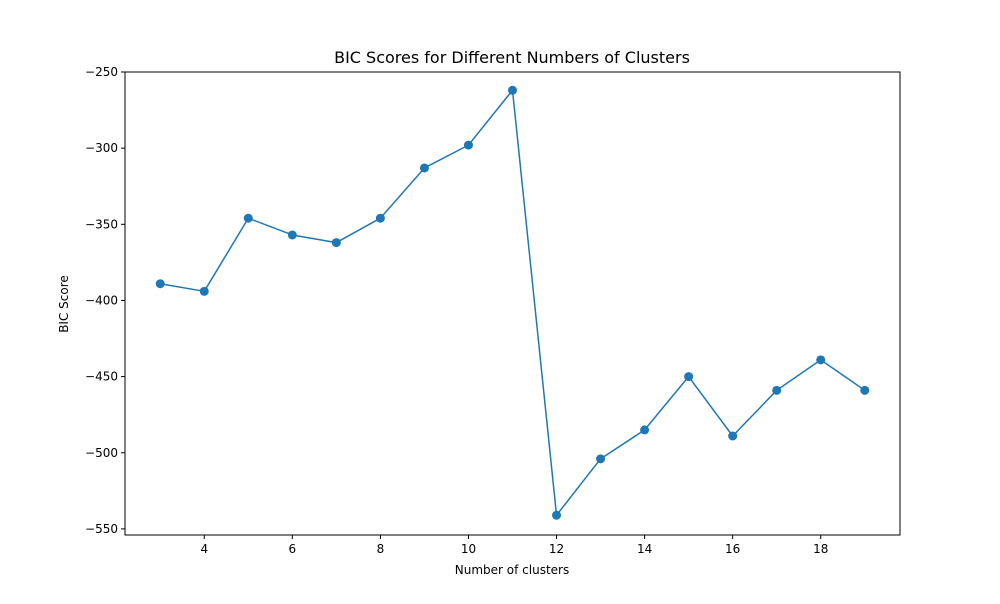 This screenshot has width=1000, height=604. What do you see at coordinates (101, 148) in the screenshot?
I see `y-tick-label: −300` at bounding box center [101, 148].